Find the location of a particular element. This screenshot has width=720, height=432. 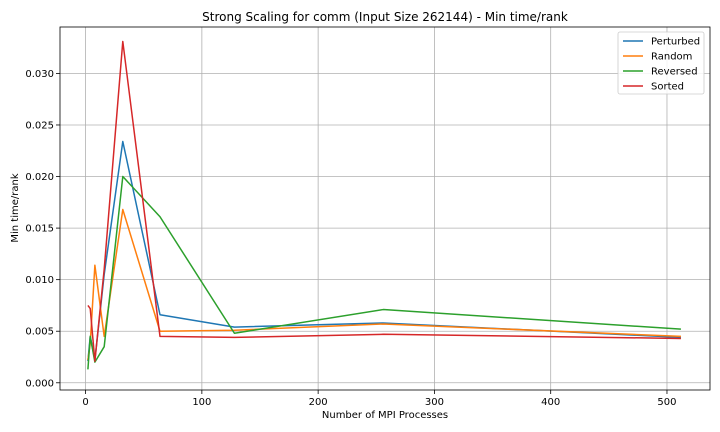

legend-label-sorted: Sorted is located at coordinates (667, 87).